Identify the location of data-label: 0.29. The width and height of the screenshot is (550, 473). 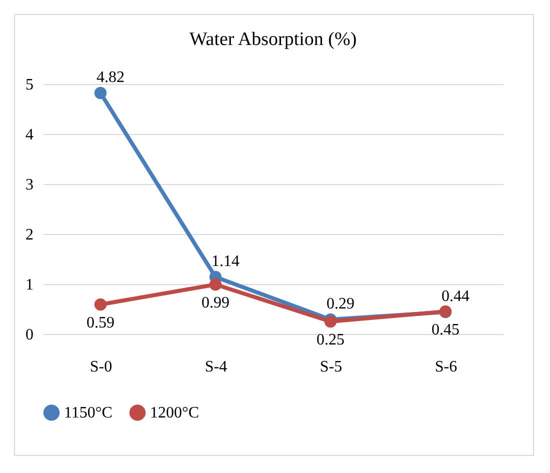
(340, 304).